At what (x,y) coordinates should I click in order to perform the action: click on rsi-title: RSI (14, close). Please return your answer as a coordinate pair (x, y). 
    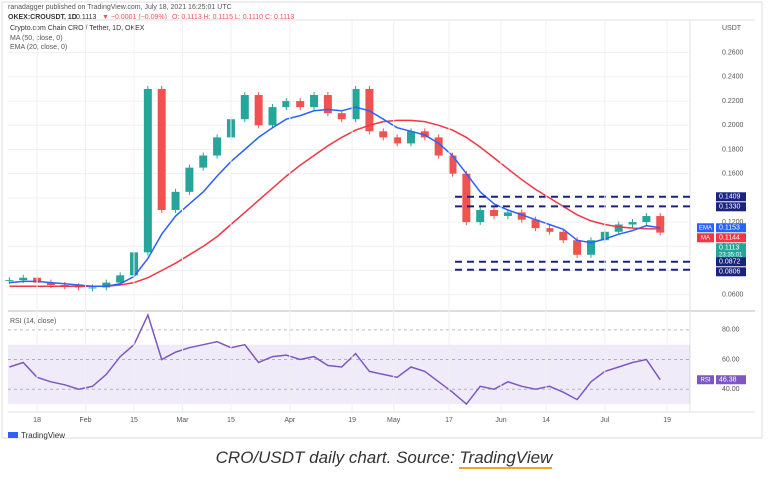
    Looking at the image, I should click on (33, 321).